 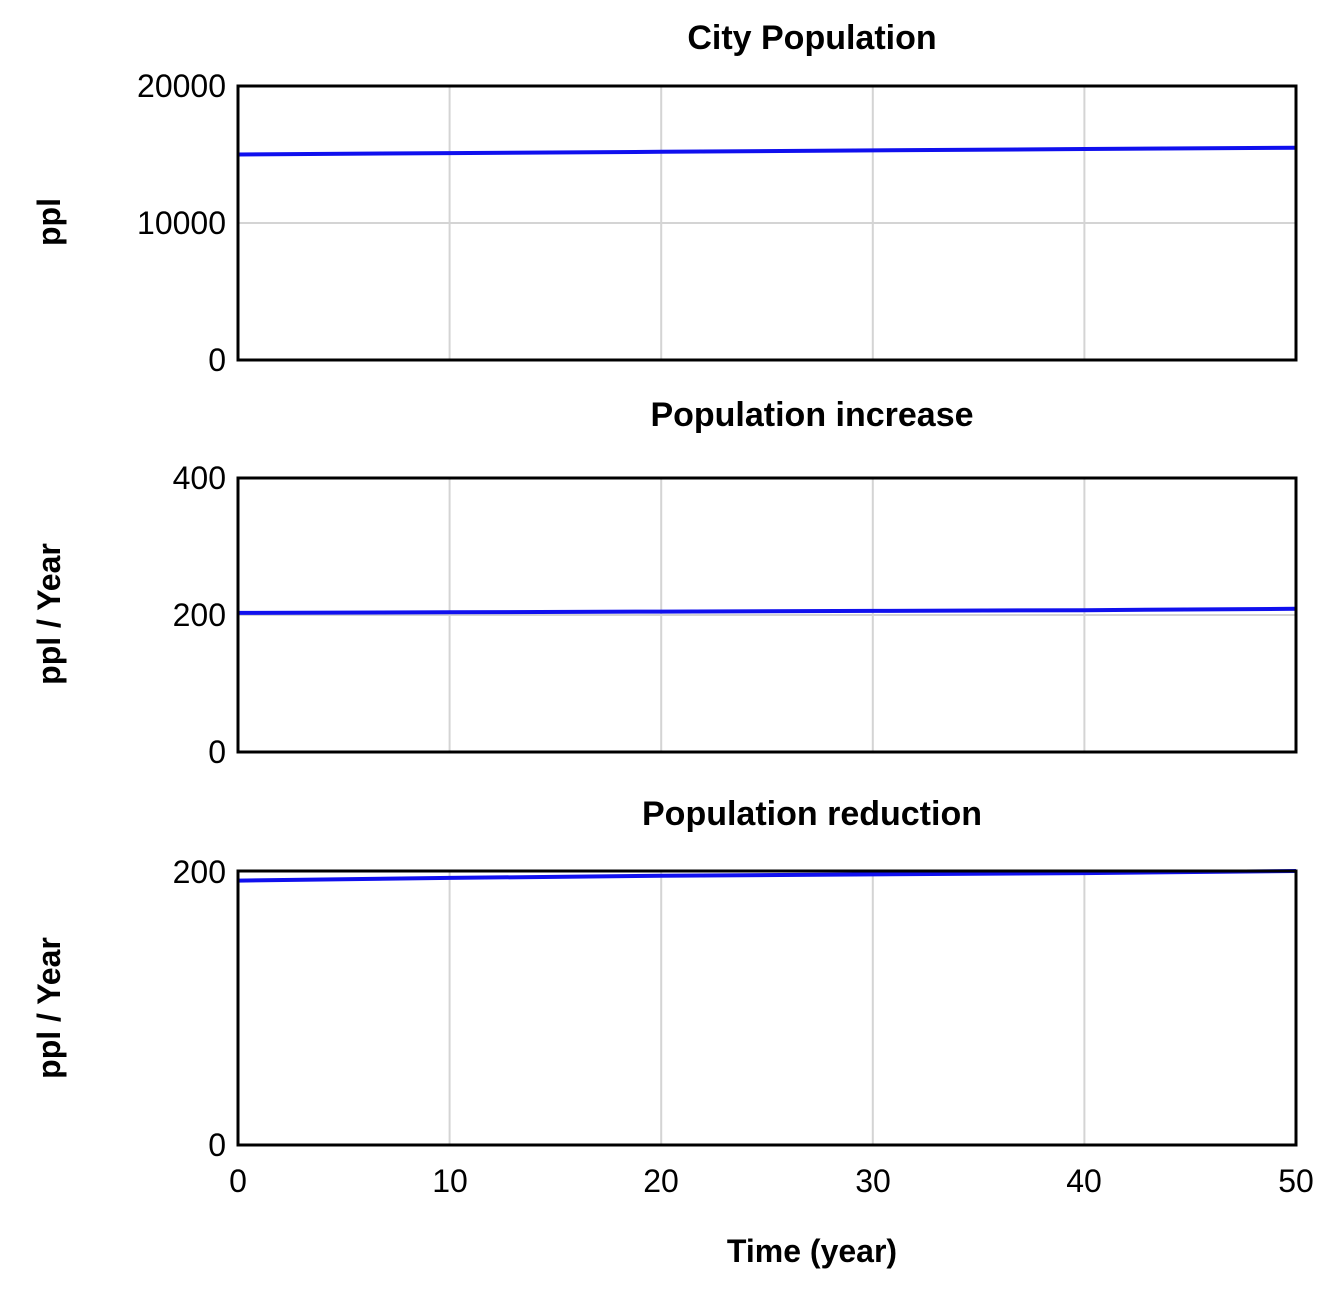 I want to click on y-tick-label: 10000, so click(x=181, y=223).